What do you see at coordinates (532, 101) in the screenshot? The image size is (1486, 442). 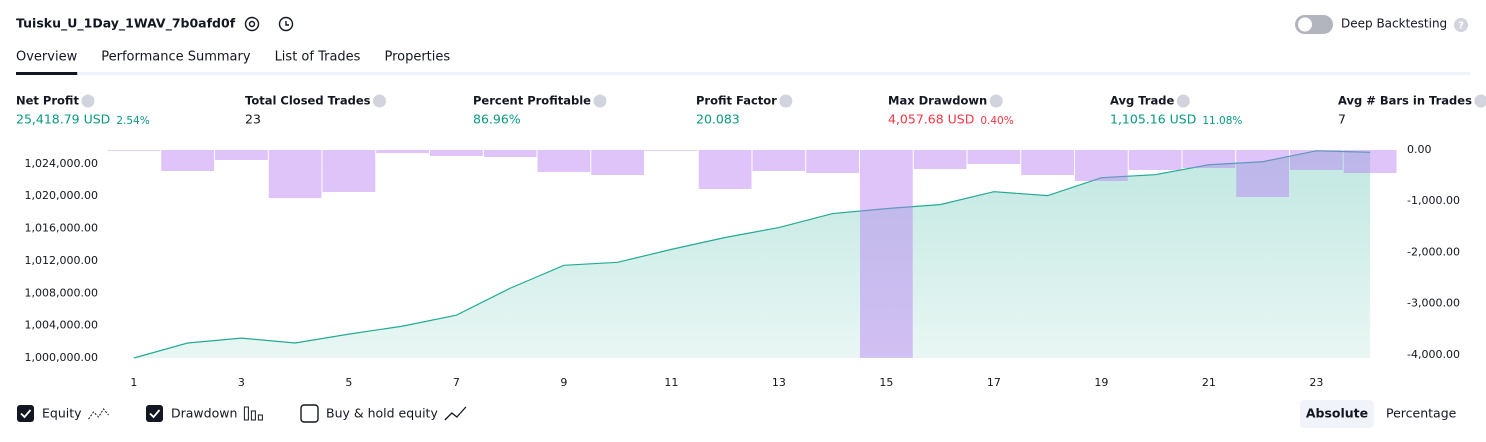 I see `metric-label: Percent Profitable` at bounding box center [532, 101].